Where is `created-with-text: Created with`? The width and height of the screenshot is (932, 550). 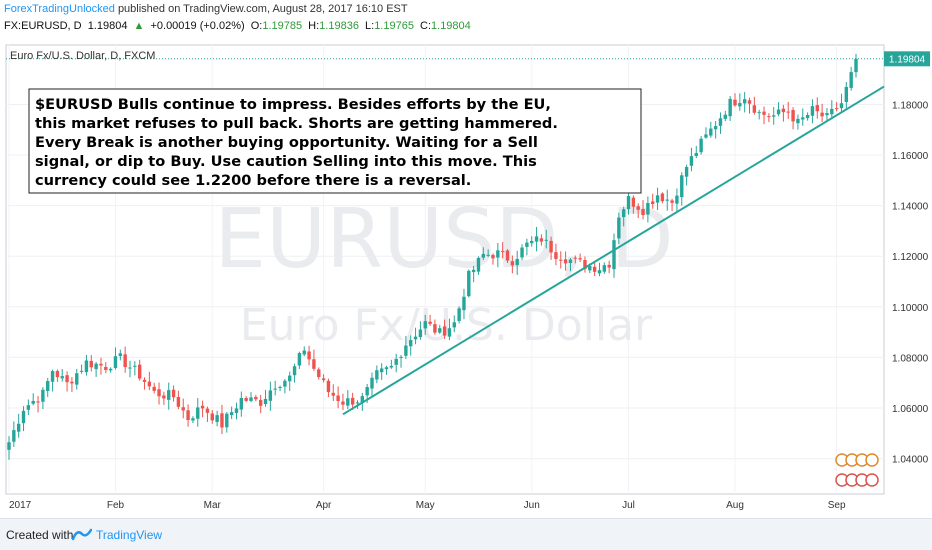 created-with-text: Created with is located at coordinates (40, 535).